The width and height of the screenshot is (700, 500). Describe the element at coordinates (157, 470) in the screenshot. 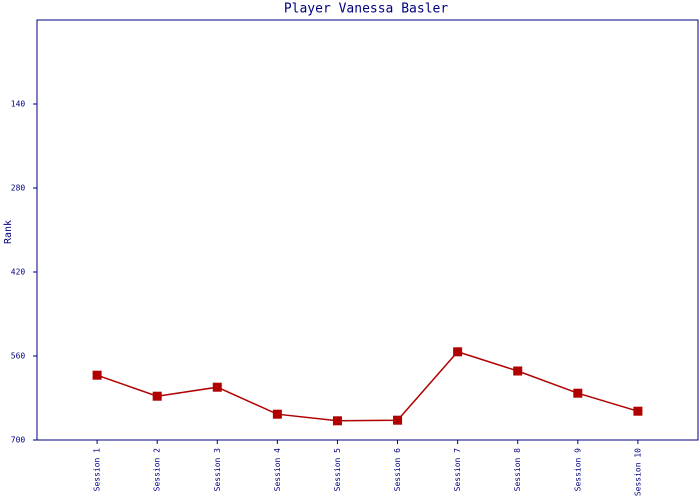

I see `x-tick-label: Session 2` at that location.